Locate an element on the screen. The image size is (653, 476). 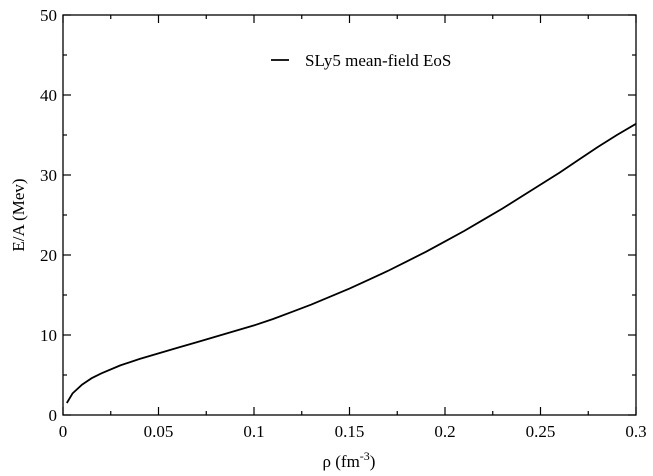
y-tick-label: 40 is located at coordinates (48, 95).